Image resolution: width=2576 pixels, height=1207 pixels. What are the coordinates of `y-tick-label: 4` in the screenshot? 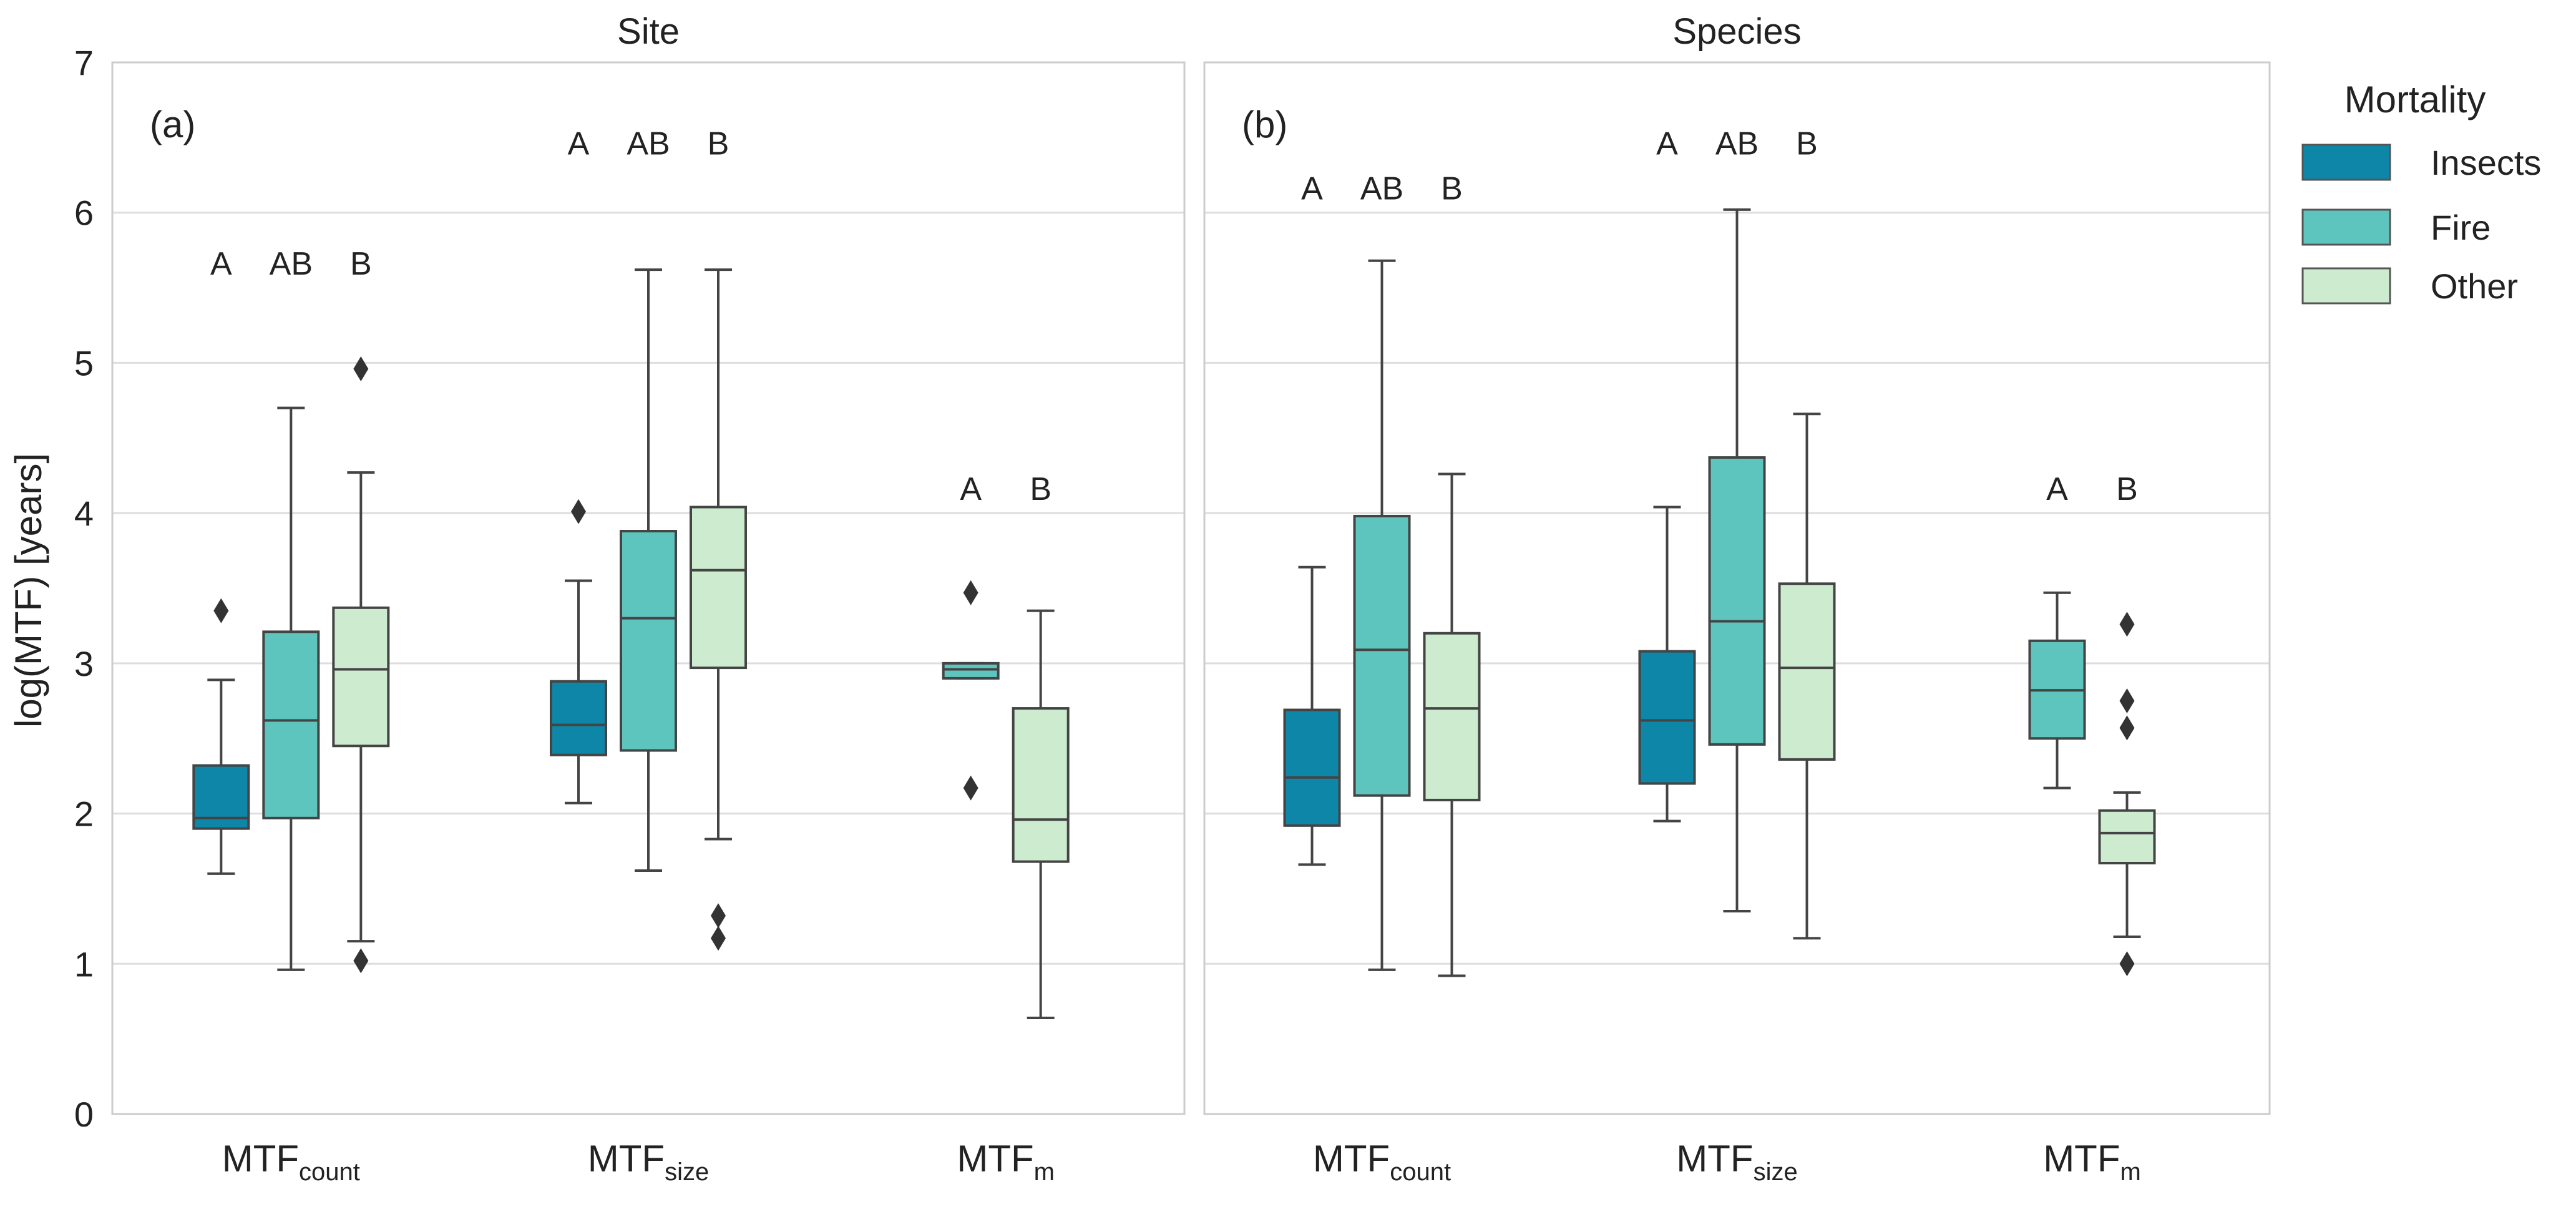 It's located at (84, 513).